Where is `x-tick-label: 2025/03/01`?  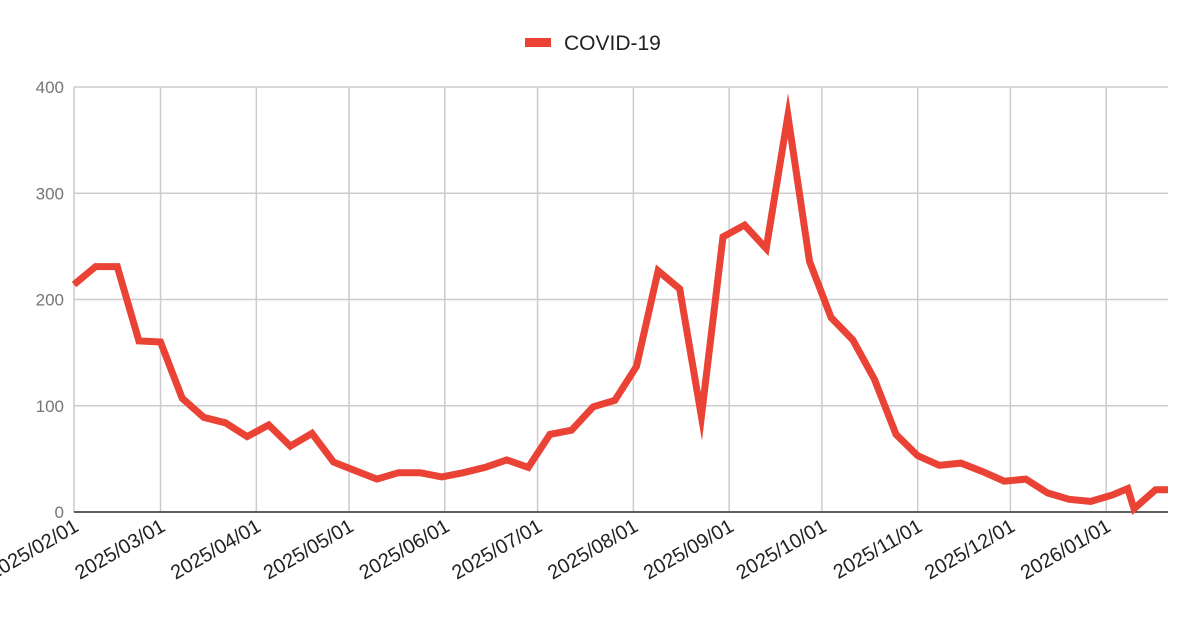
x-tick-label: 2025/03/01 is located at coordinates (120, 549).